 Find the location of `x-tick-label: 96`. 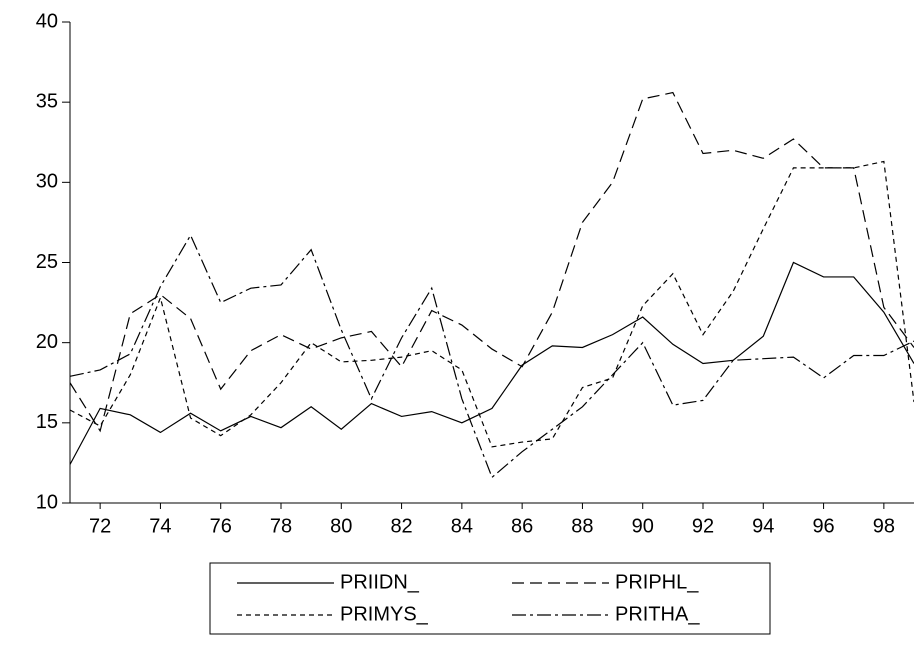

x-tick-label: 96 is located at coordinates (823, 526).